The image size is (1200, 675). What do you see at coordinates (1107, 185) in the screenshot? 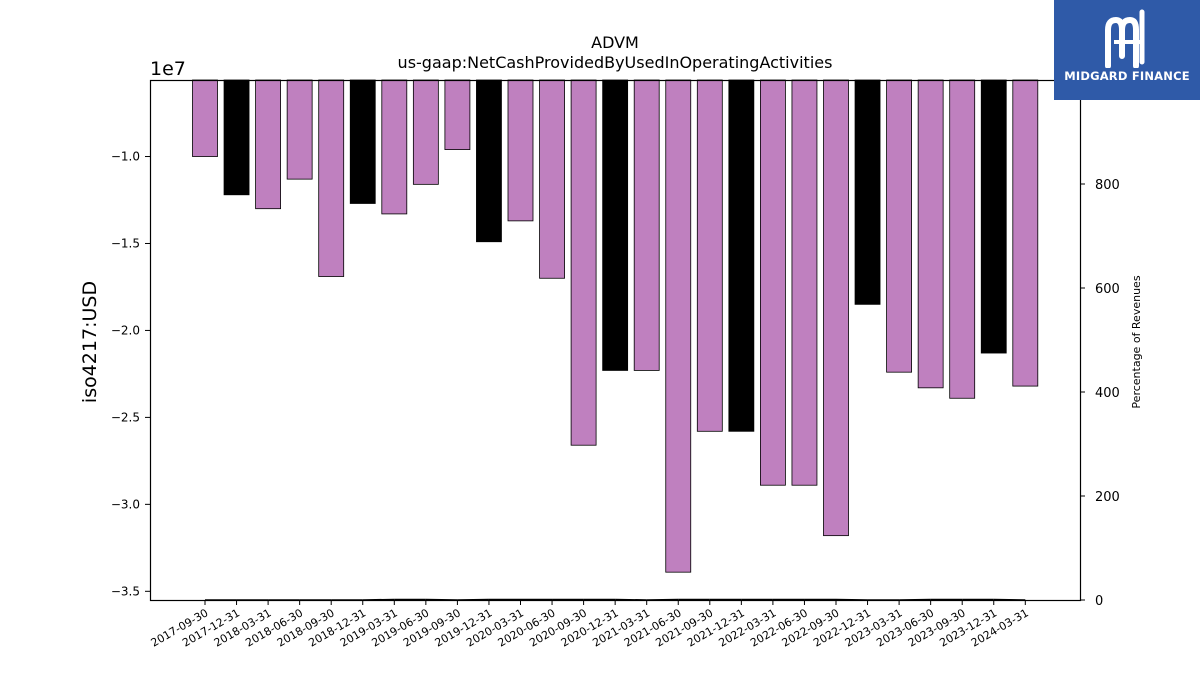
I see `y2-tick-label: 800` at bounding box center [1107, 185].